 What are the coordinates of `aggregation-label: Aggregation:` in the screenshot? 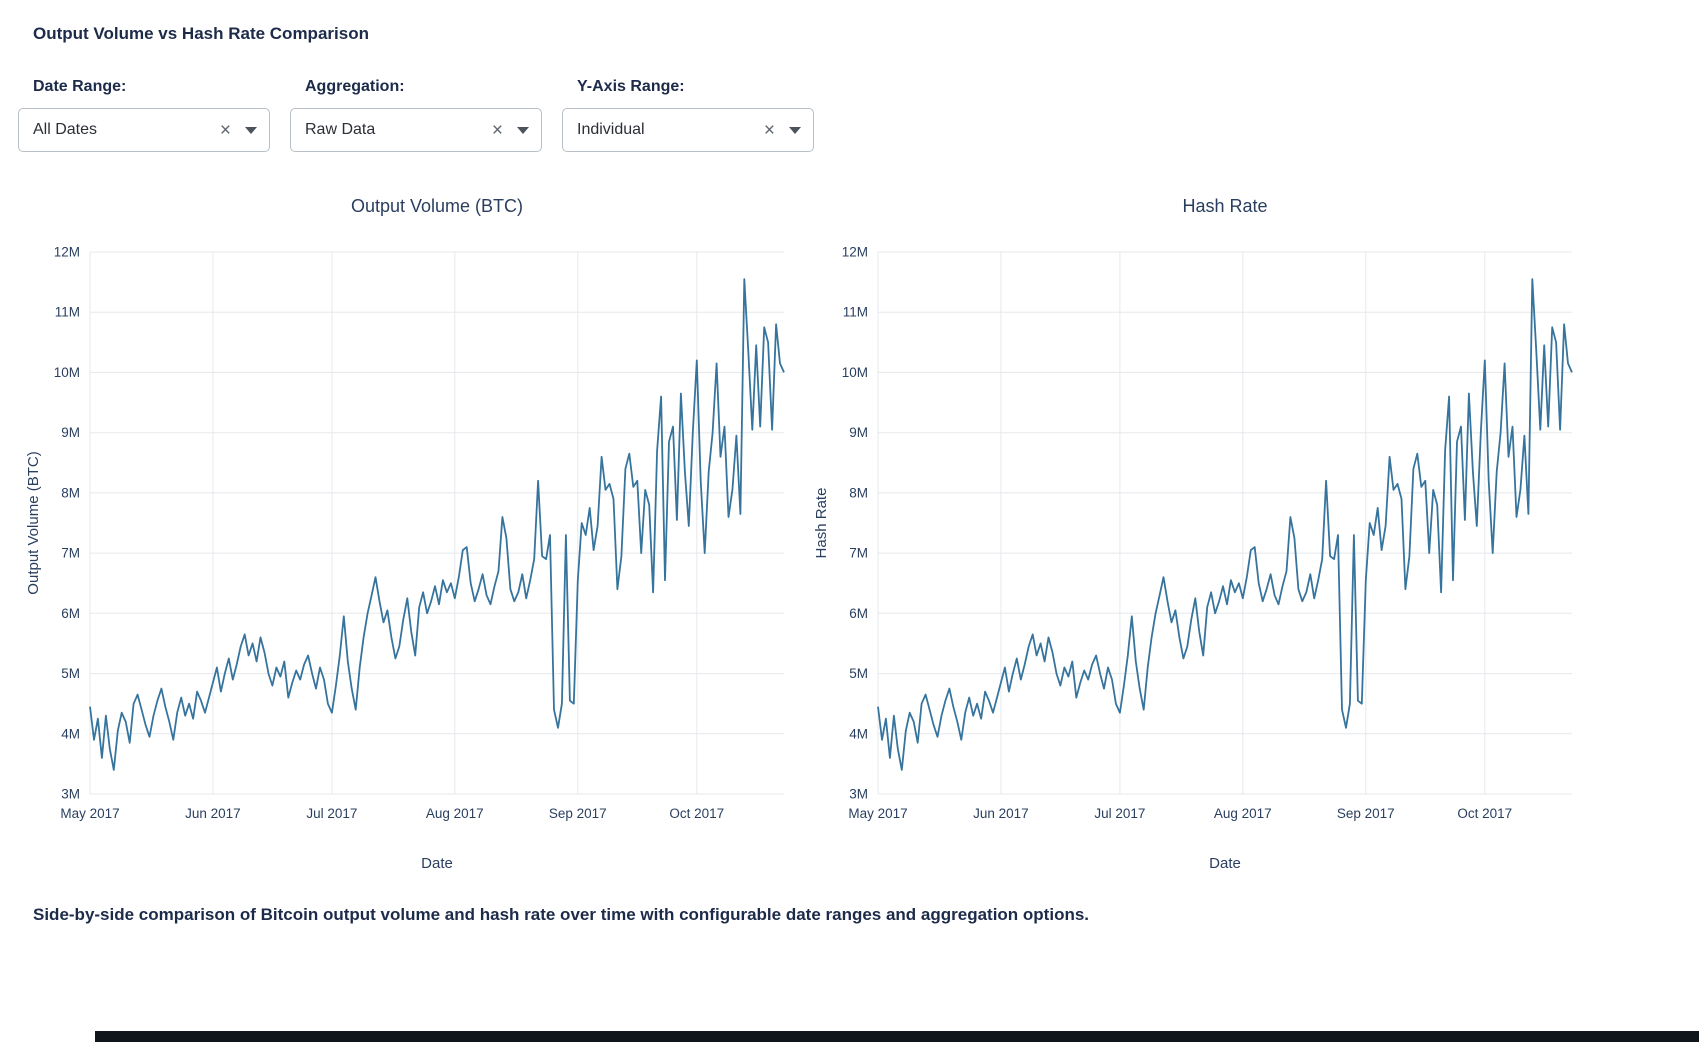 It's located at (355, 86).